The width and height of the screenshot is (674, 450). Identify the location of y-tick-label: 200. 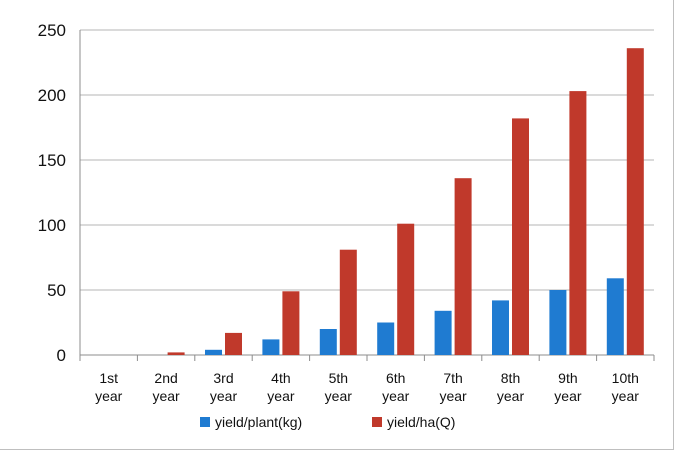
(52, 95).